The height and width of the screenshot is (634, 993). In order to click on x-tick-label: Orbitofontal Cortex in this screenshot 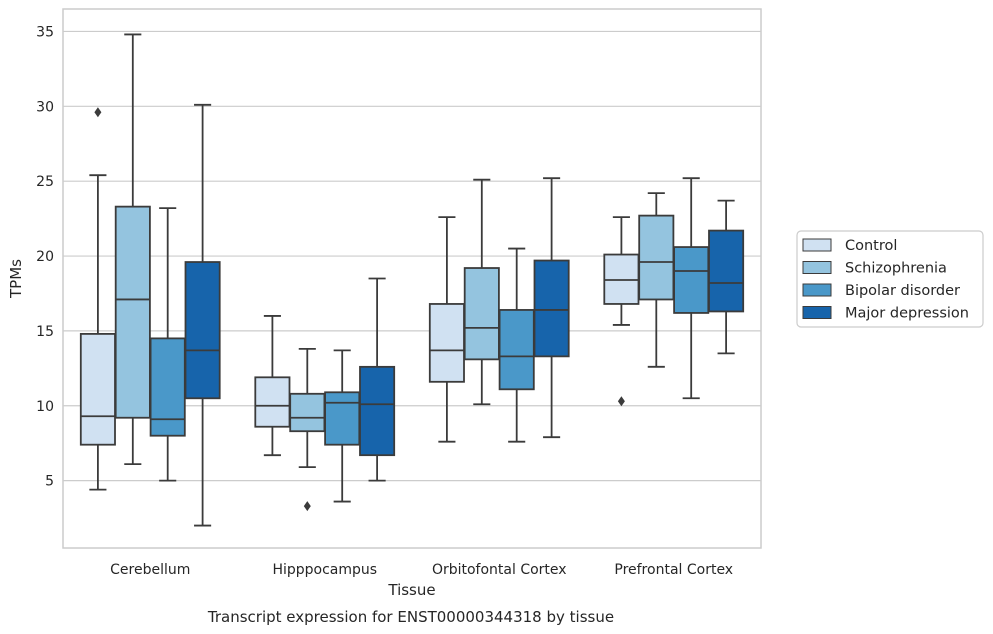, I will do `click(499, 570)`.